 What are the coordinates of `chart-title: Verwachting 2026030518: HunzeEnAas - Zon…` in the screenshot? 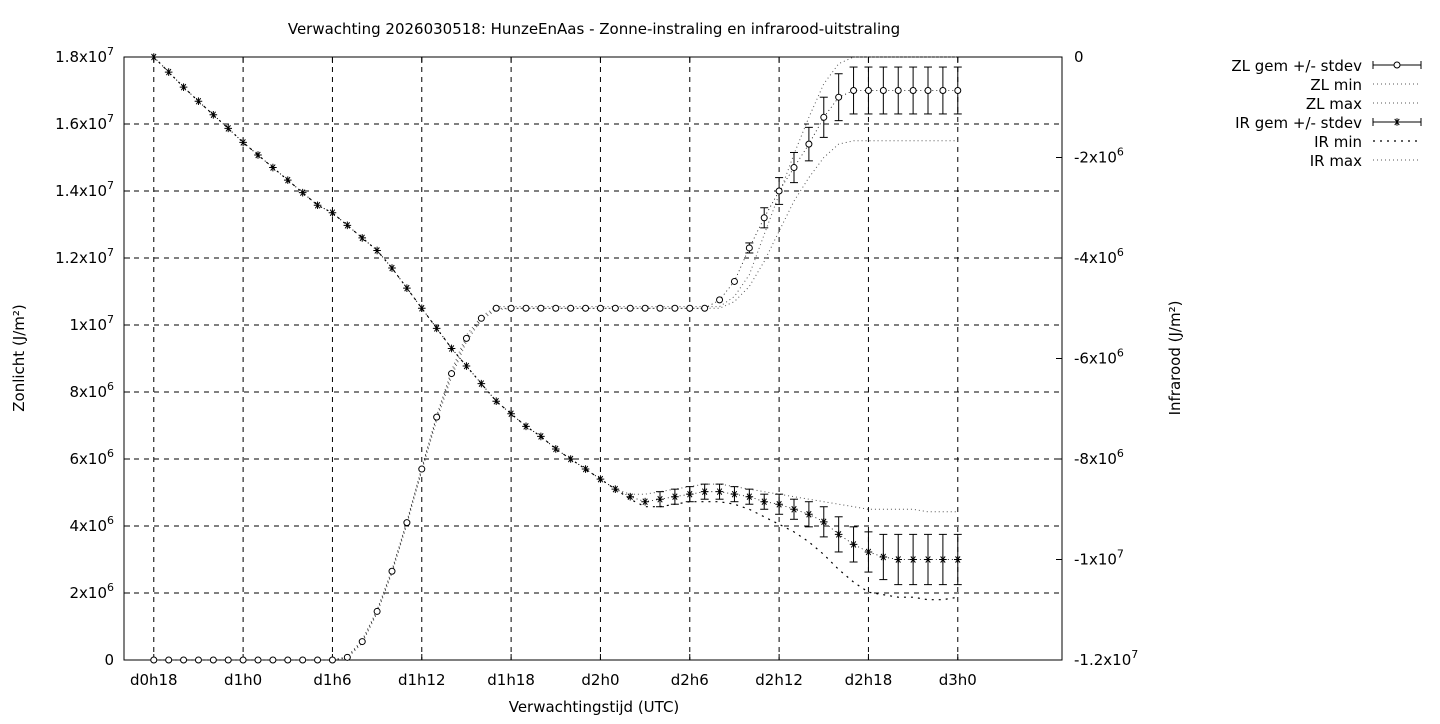 It's located at (594, 29).